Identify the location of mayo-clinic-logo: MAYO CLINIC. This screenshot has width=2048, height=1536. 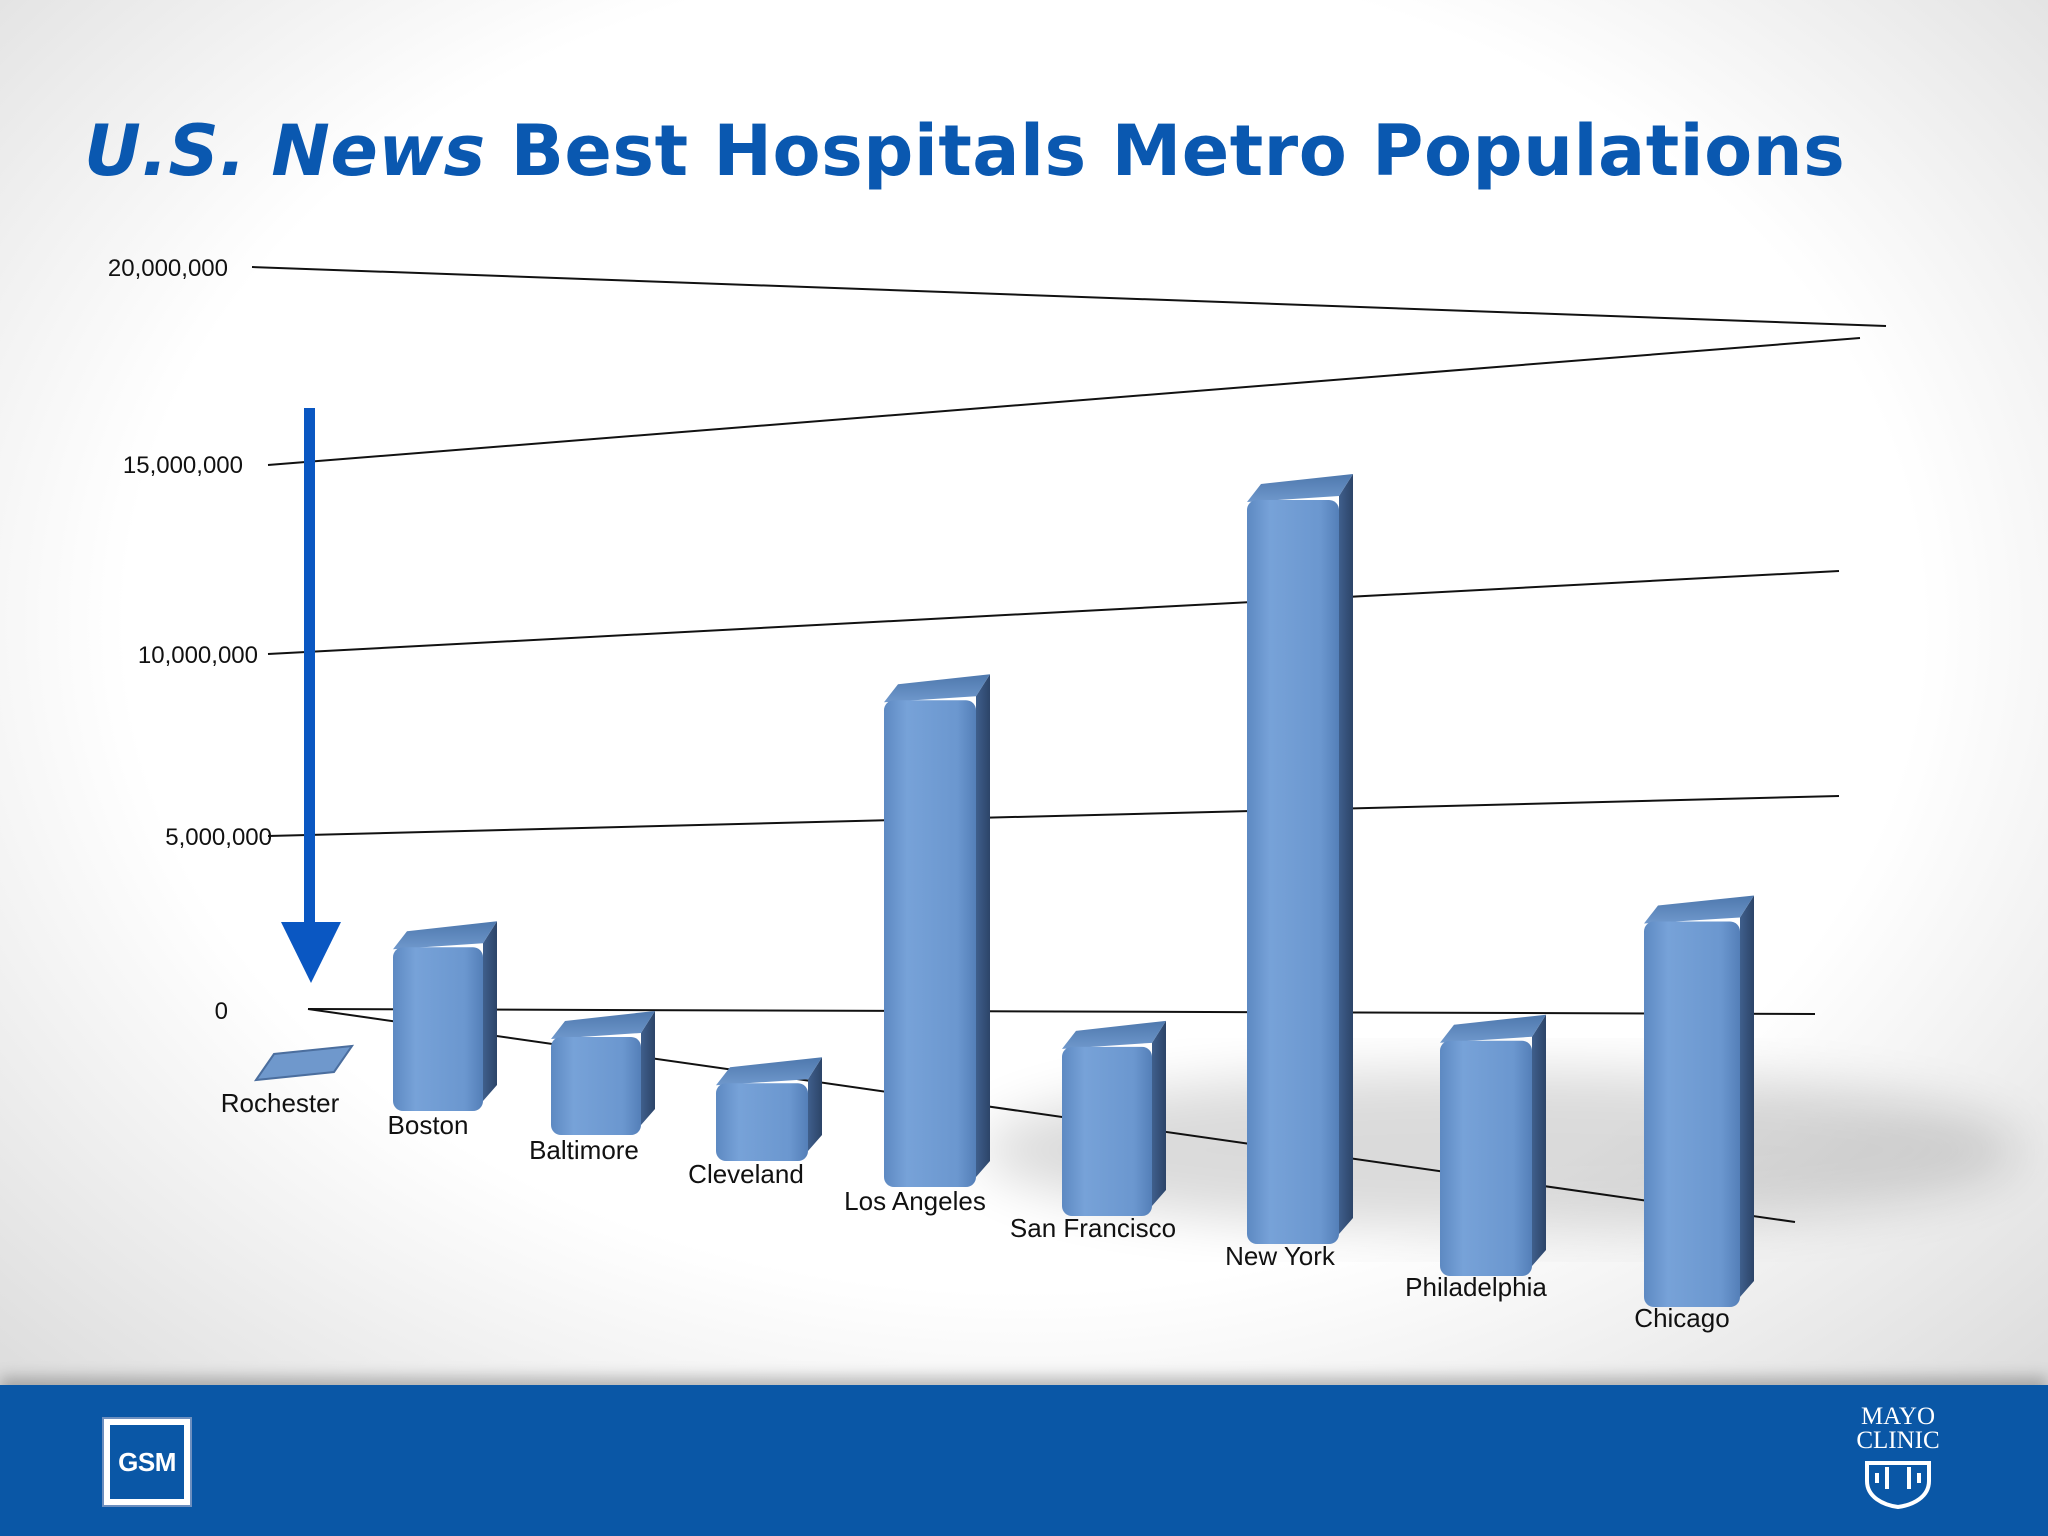
(1898, 1461).